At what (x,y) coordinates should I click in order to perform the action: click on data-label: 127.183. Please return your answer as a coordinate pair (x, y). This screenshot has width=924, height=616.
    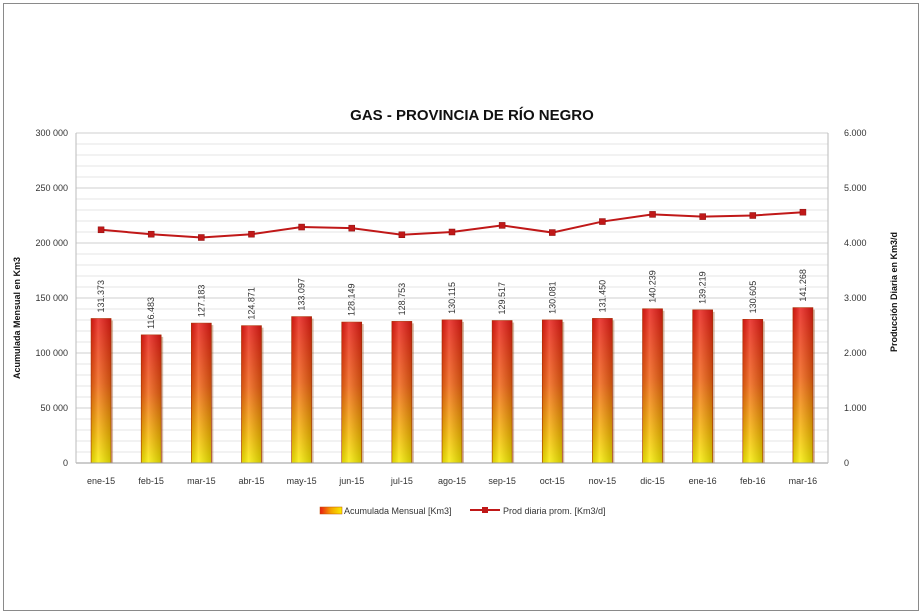
    Looking at the image, I should click on (201, 301).